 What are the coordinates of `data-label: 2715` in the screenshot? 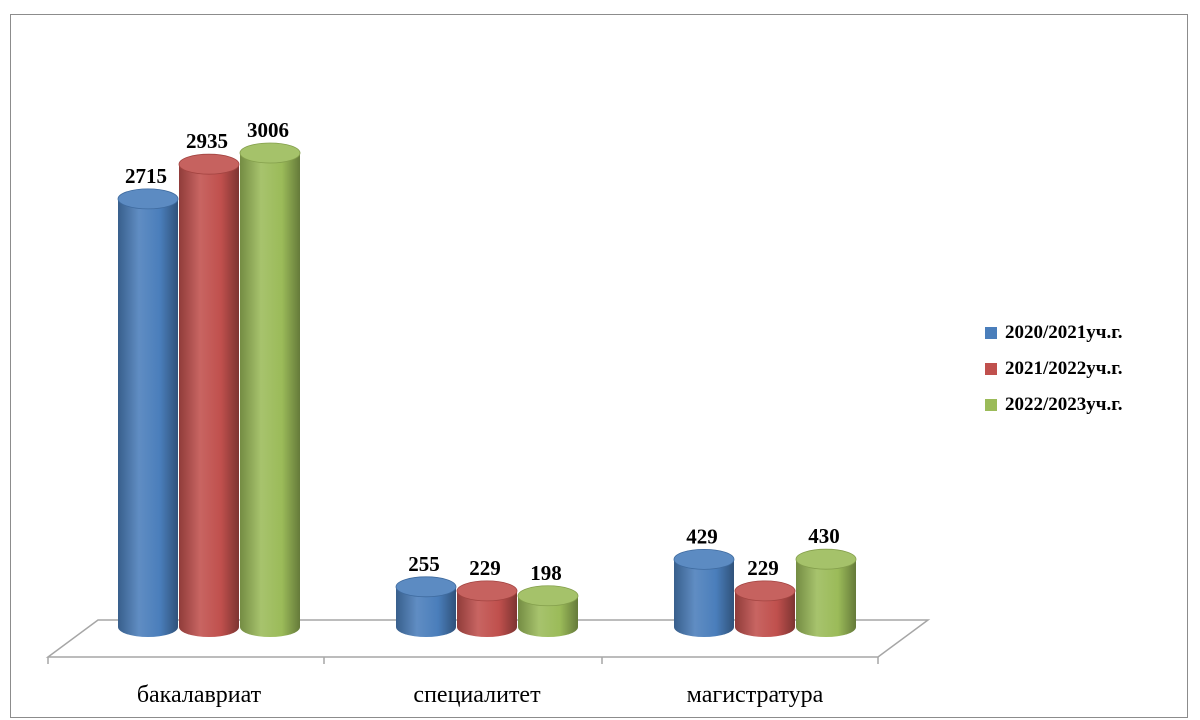 It's located at (146, 176).